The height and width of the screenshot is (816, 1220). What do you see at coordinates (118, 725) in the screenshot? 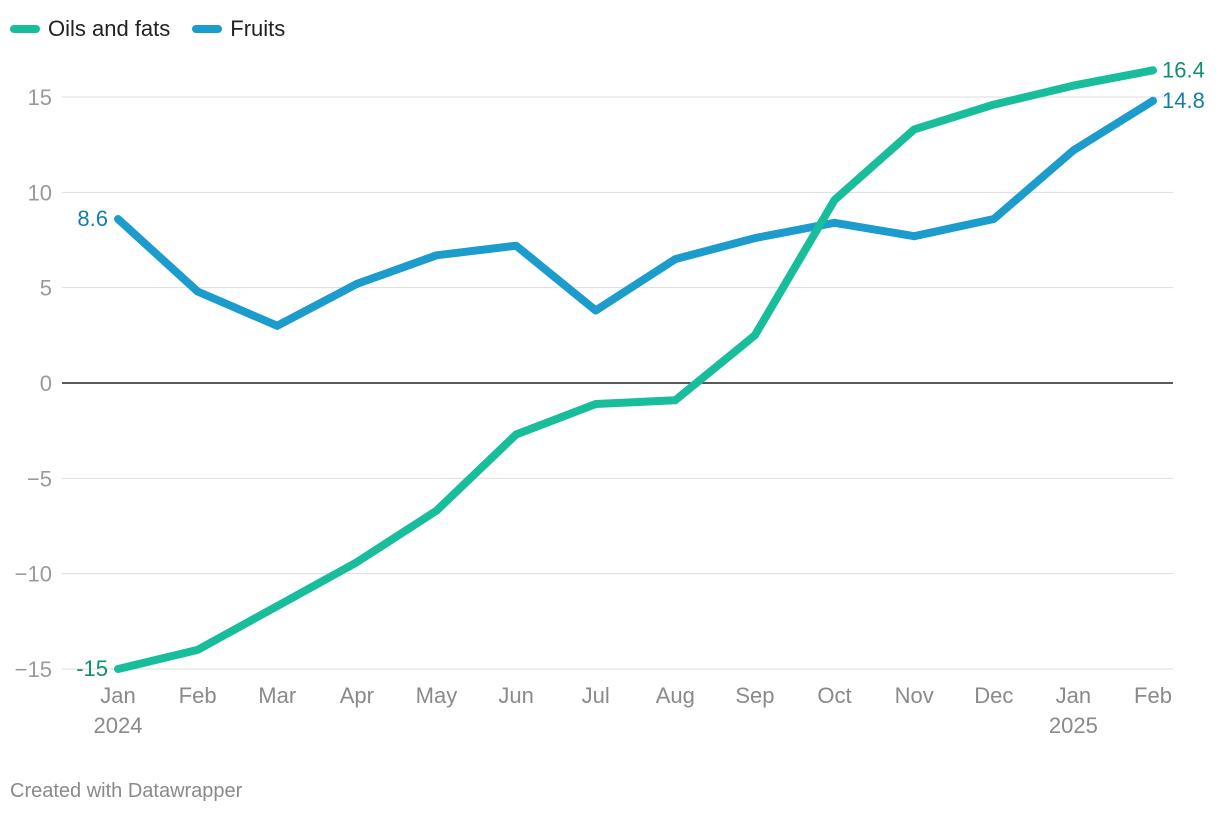
I see `x-tick-year-label: 2024` at bounding box center [118, 725].